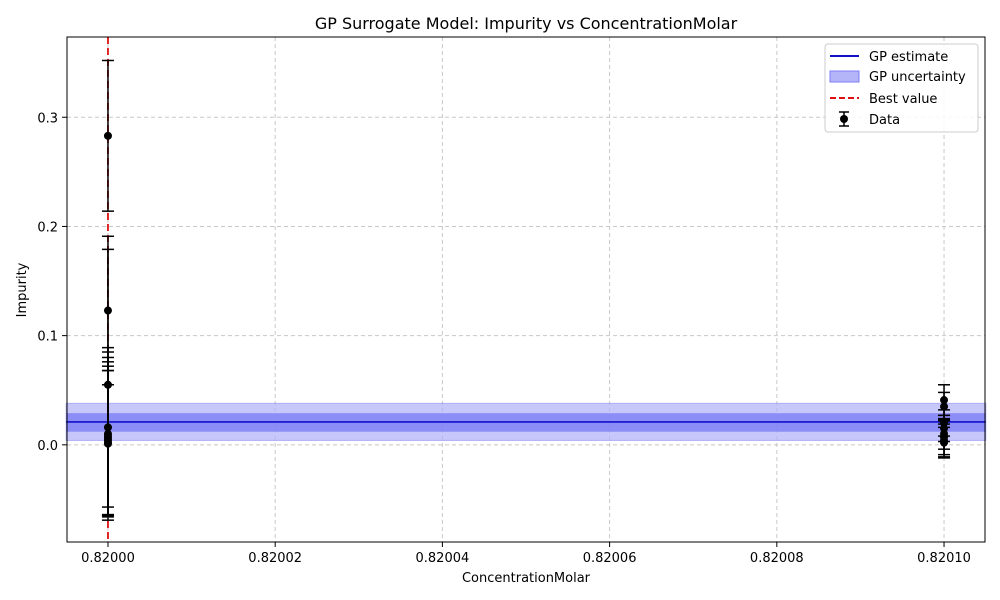 The height and width of the screenshot is (600, 1000). Describe the element at coordinates (275, 558) in the screenshot. I see `x-tick-label: 0.82002` at that location.